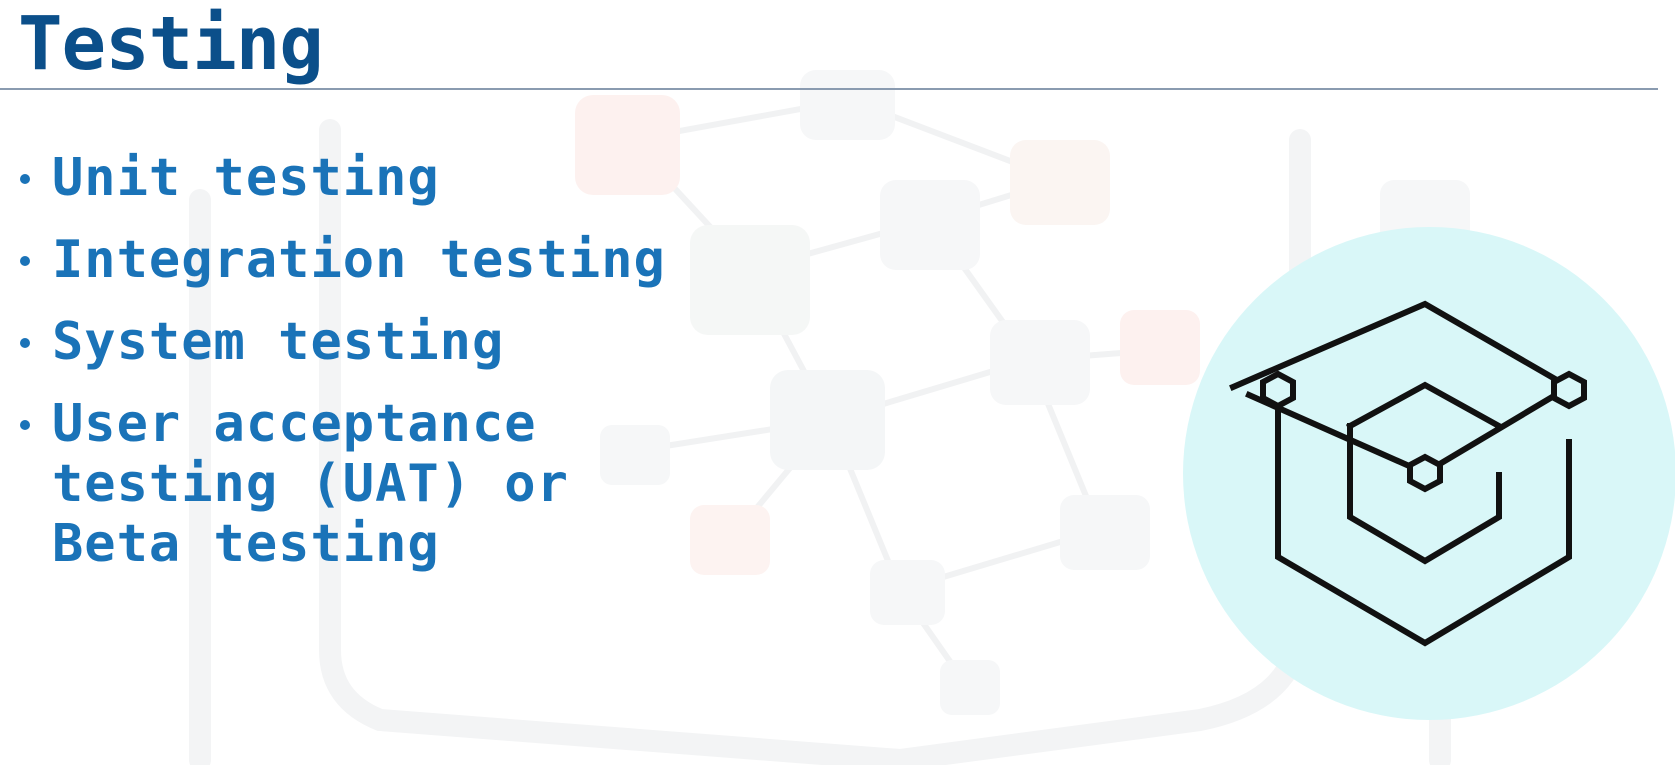 The width and height of the screenshot is (1675, 765). Describe the element at coordinates (829, 89) in the screenshot. I see `title-divider` at that location.